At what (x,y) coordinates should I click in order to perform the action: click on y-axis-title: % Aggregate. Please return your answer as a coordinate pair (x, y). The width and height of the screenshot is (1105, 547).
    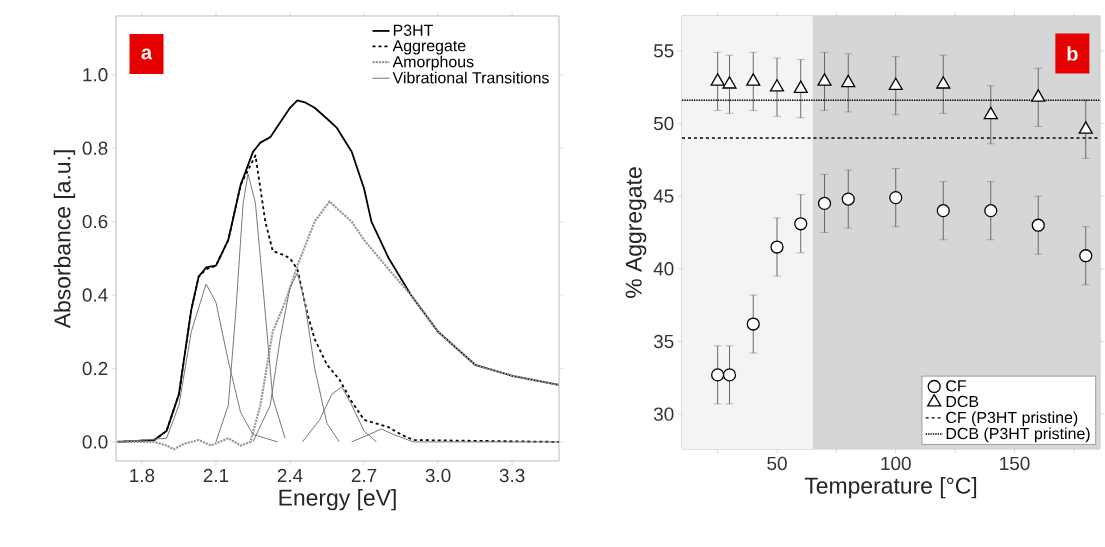
    Looking at the image, I should click on (636, 232).